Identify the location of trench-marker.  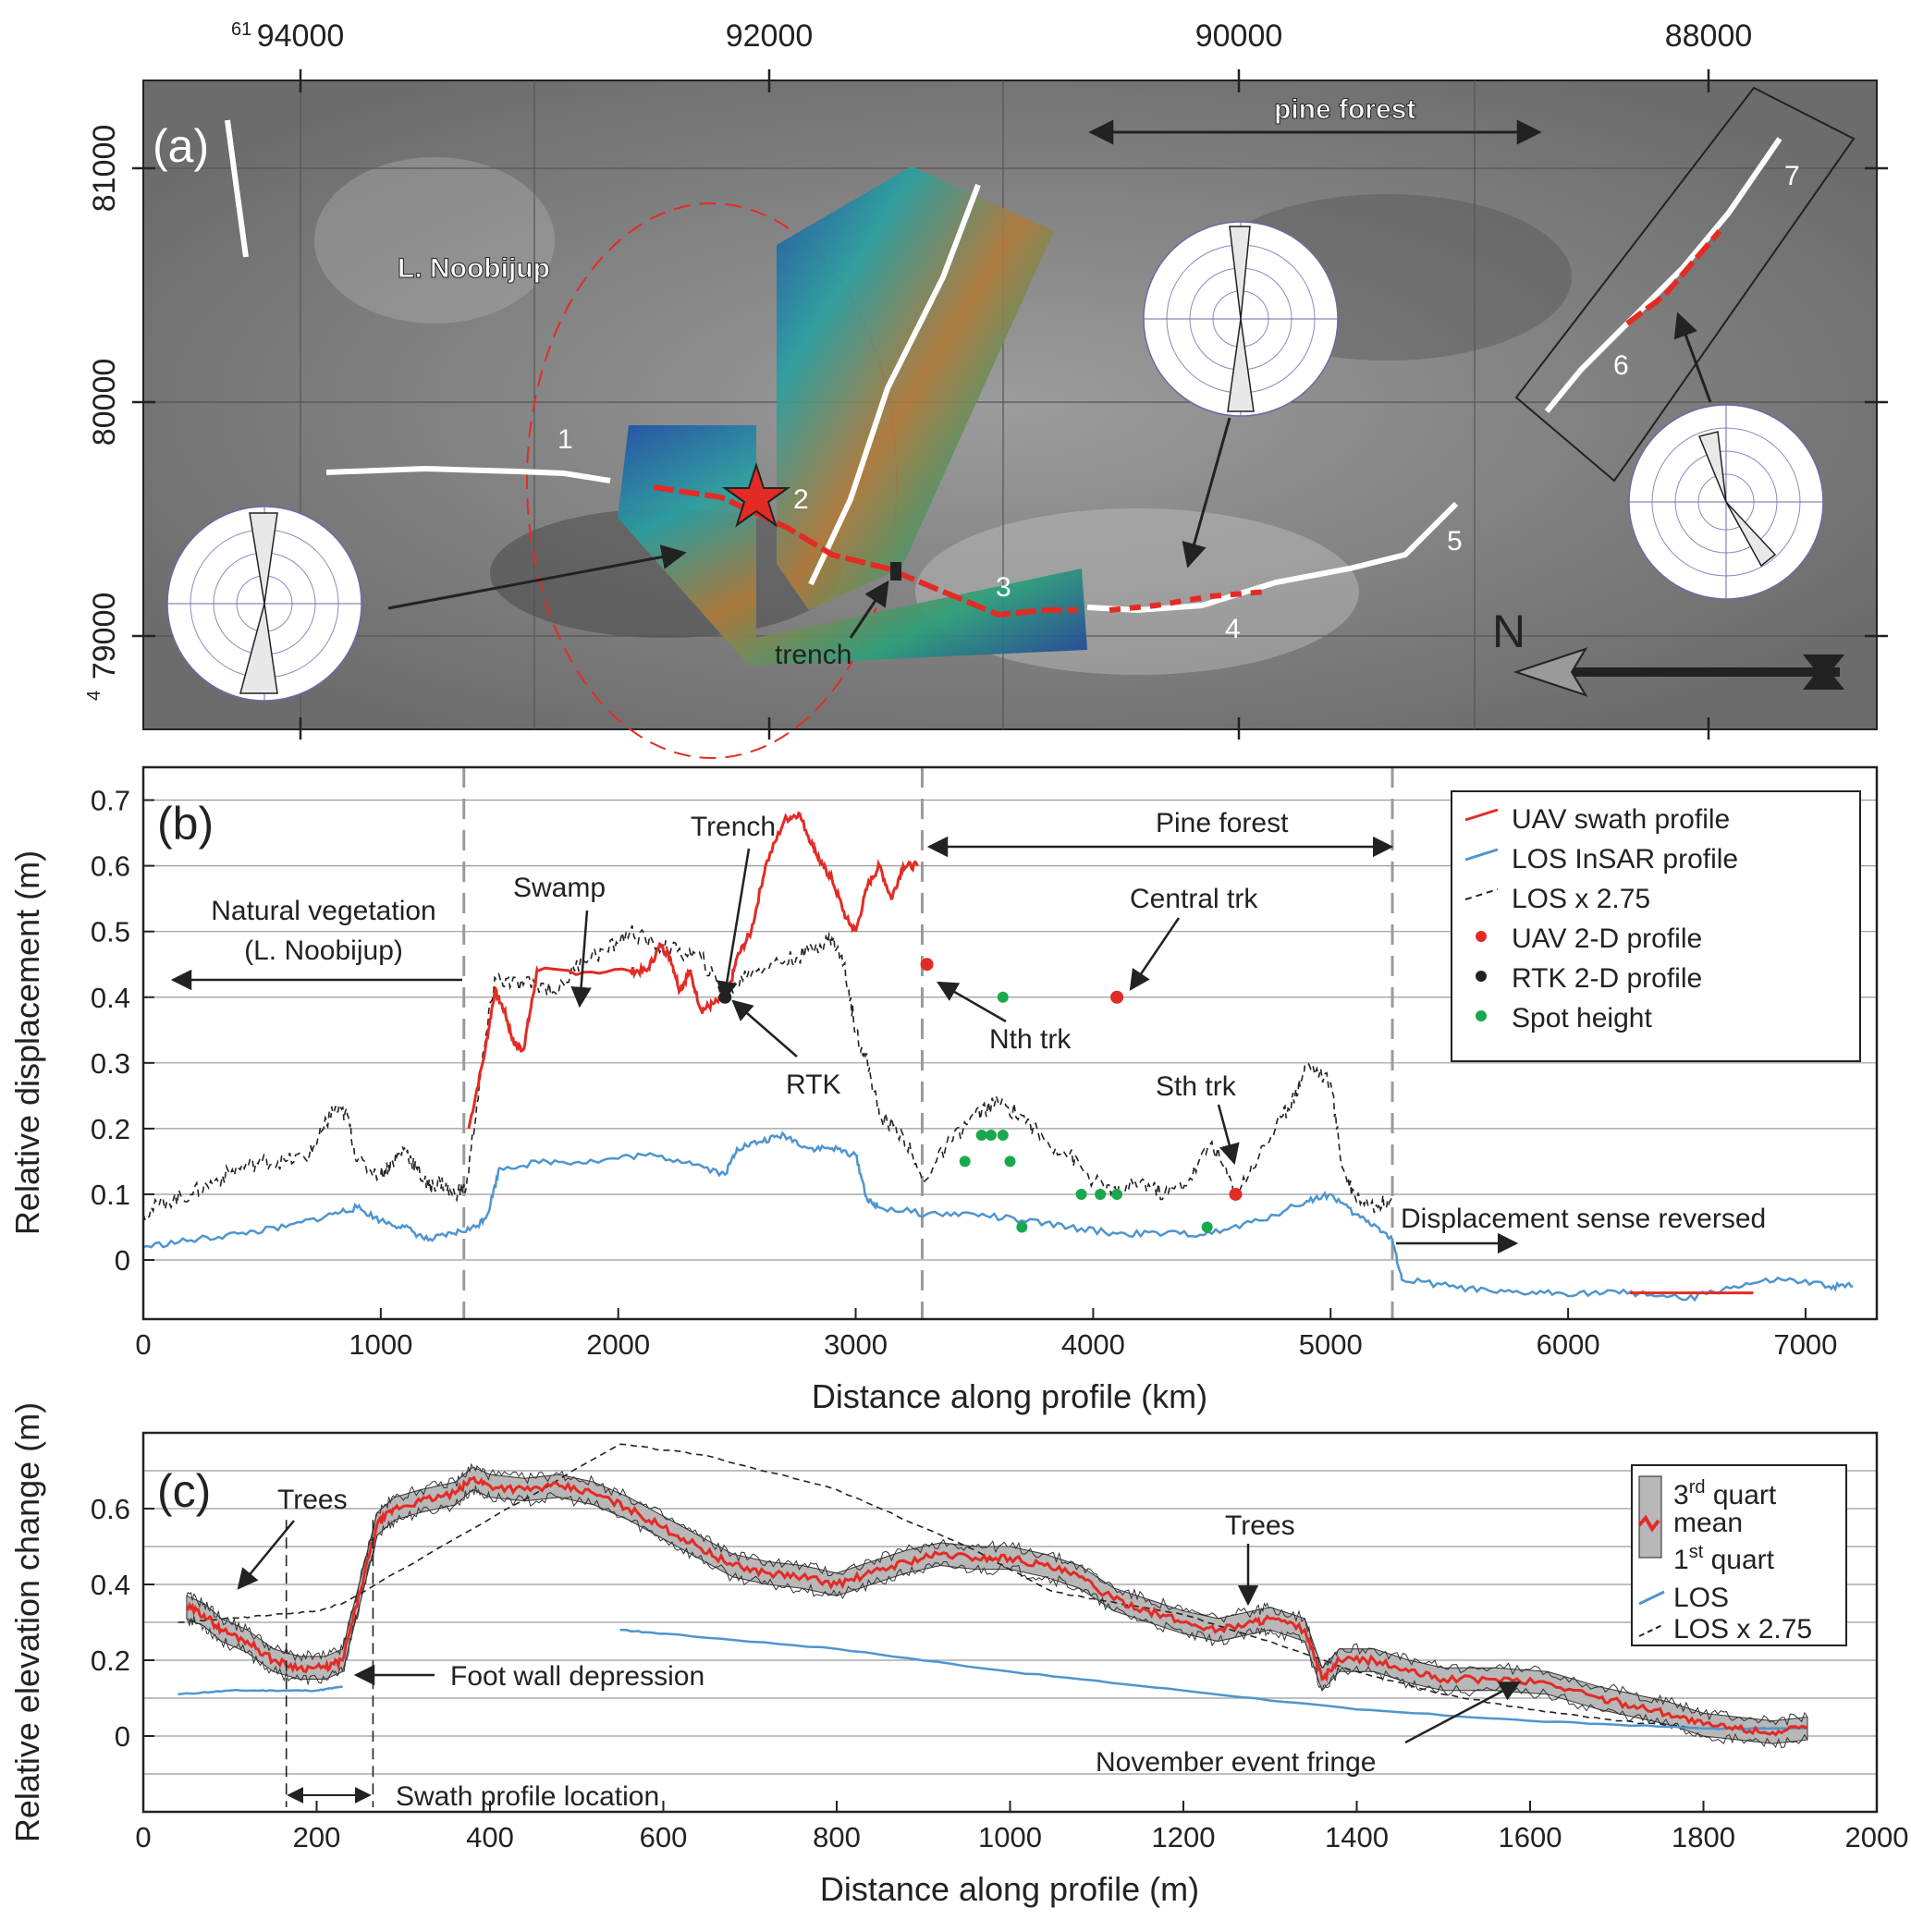
(896, 571).